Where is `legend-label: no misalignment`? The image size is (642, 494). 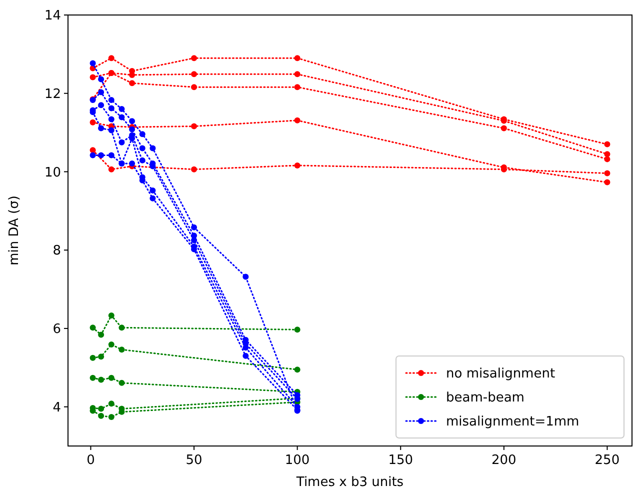
legend-label: no misalignment is located at coordinates (501, 374).